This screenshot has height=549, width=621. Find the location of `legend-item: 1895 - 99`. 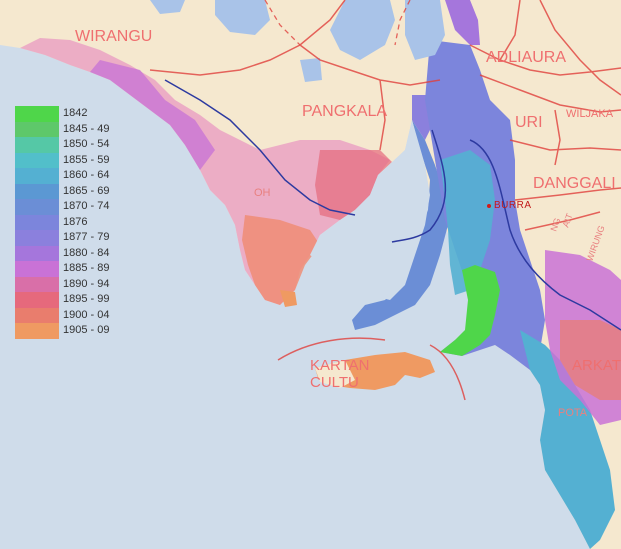

legend-item: 1895 - 99 is located at coordinates (70, 300).